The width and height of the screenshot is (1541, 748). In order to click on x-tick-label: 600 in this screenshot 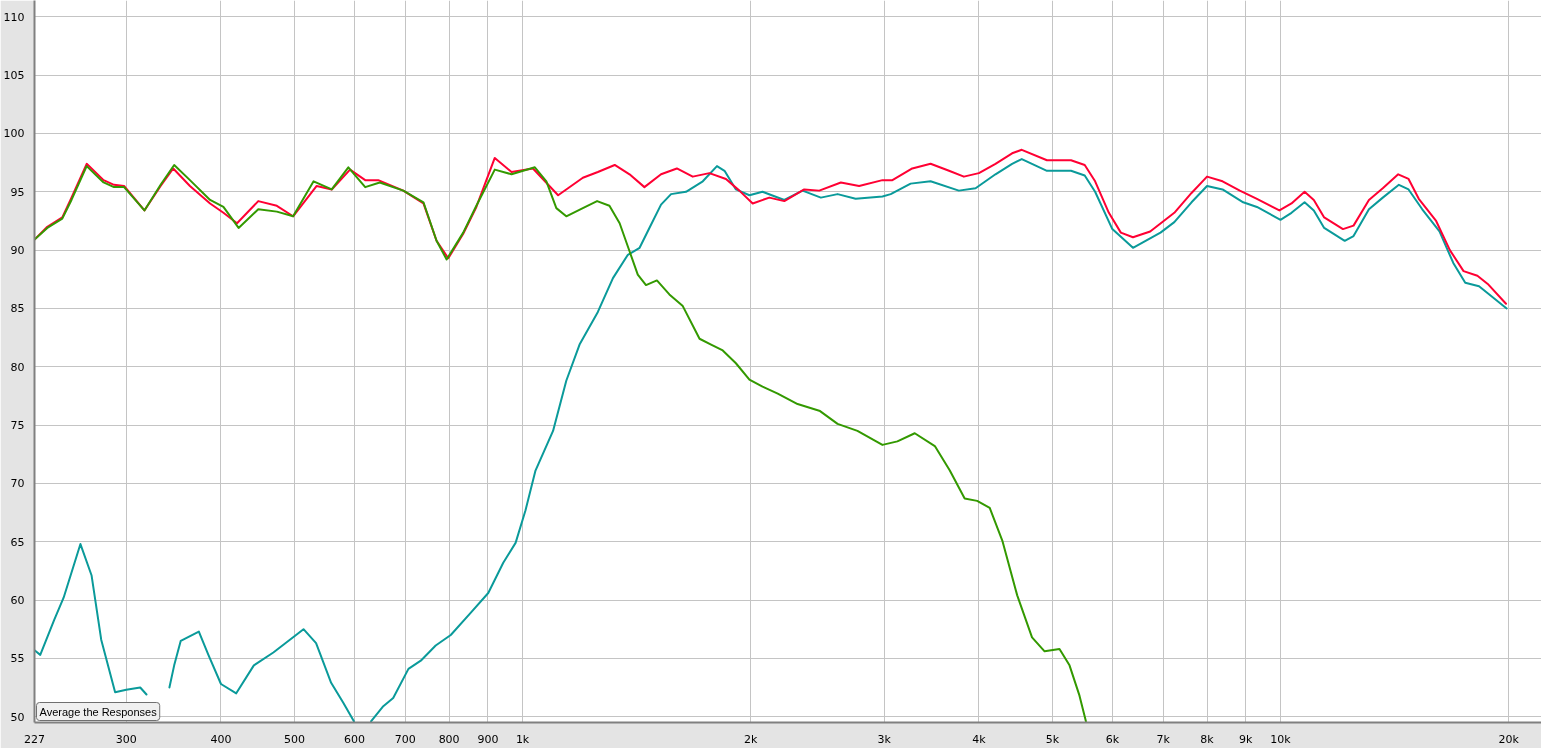, I will do `click(354, 739)`.